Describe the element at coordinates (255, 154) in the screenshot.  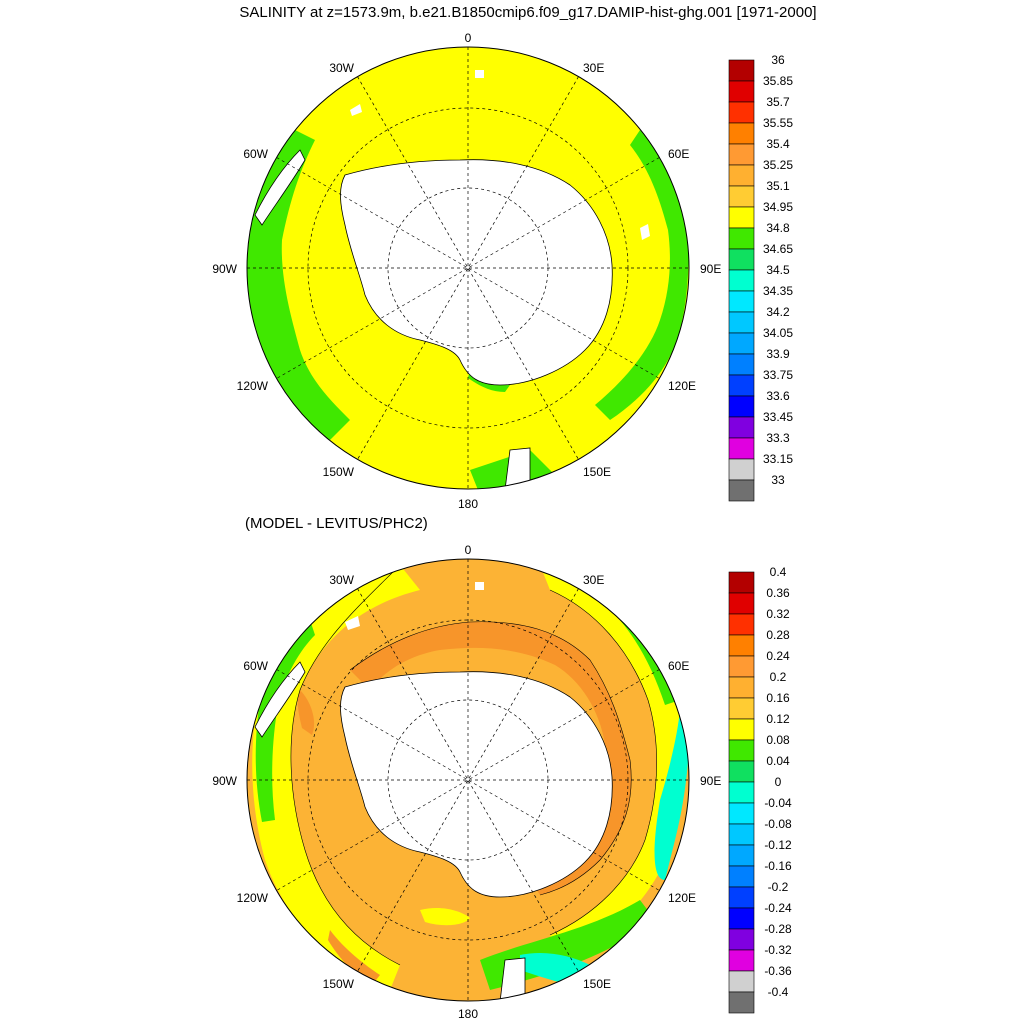
I see `top-label-60w: 60W` at that location.